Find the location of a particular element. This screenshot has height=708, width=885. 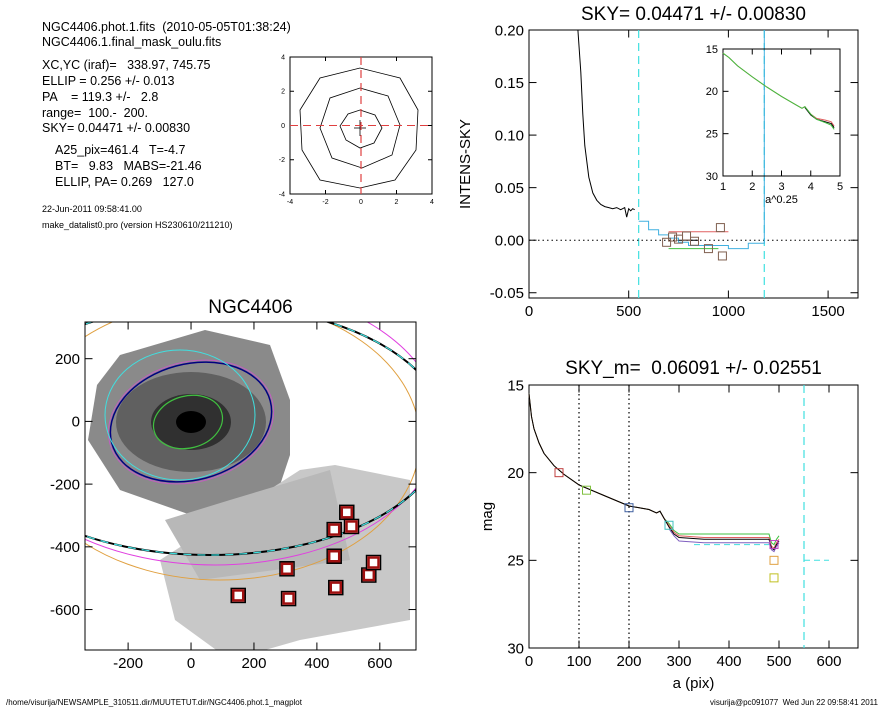

info-line: A25_pix=461.4 T=-4.7 is located at coordinates (120, 150).